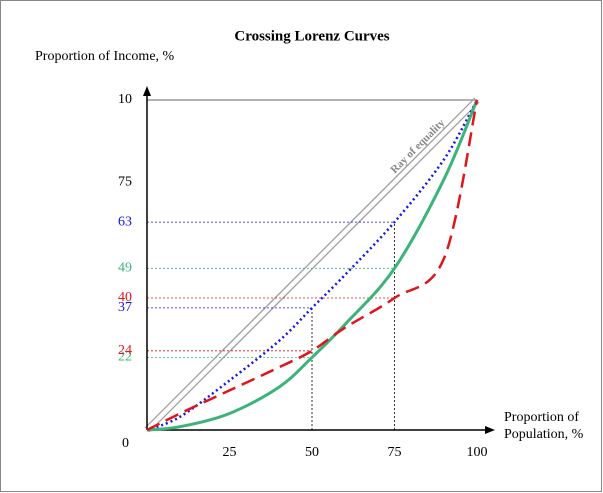 The image size is (603, 493). What do you see at coordinates (230, 452) in the screenshot?
I see `x-tick-label: 25` at bounding box center [230, 452].